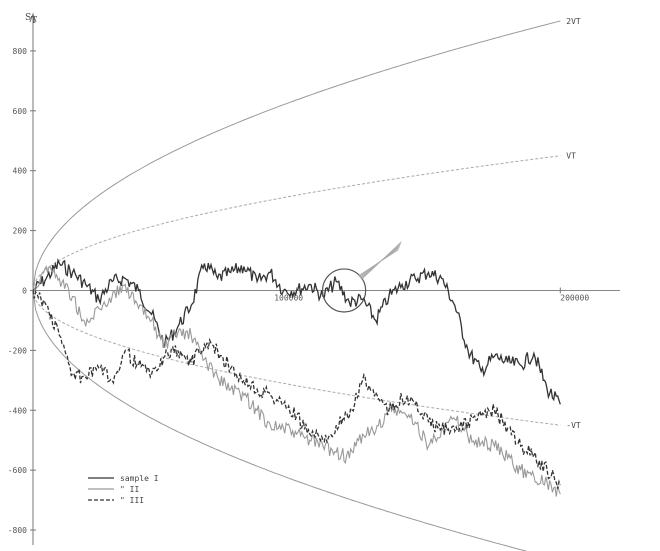 The width and height of the screenshot is (660, 551). I want to click on y-axis-title-sub: T, so click(34, 21).